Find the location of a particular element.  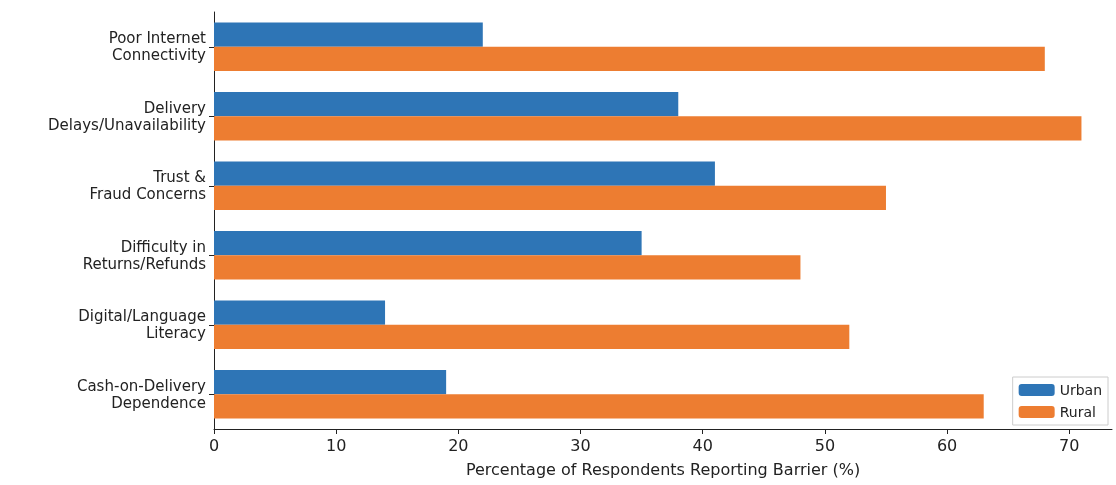

x-tick-label: 40 is located at coordinates (702, 445).